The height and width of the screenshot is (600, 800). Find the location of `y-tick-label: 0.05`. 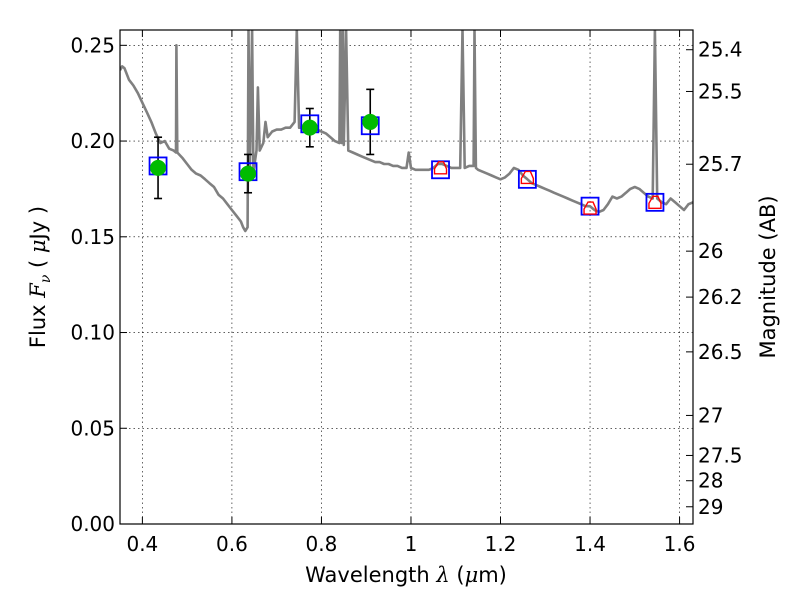

y-tick-label: 0.05 is located at coordinates (92, 428).